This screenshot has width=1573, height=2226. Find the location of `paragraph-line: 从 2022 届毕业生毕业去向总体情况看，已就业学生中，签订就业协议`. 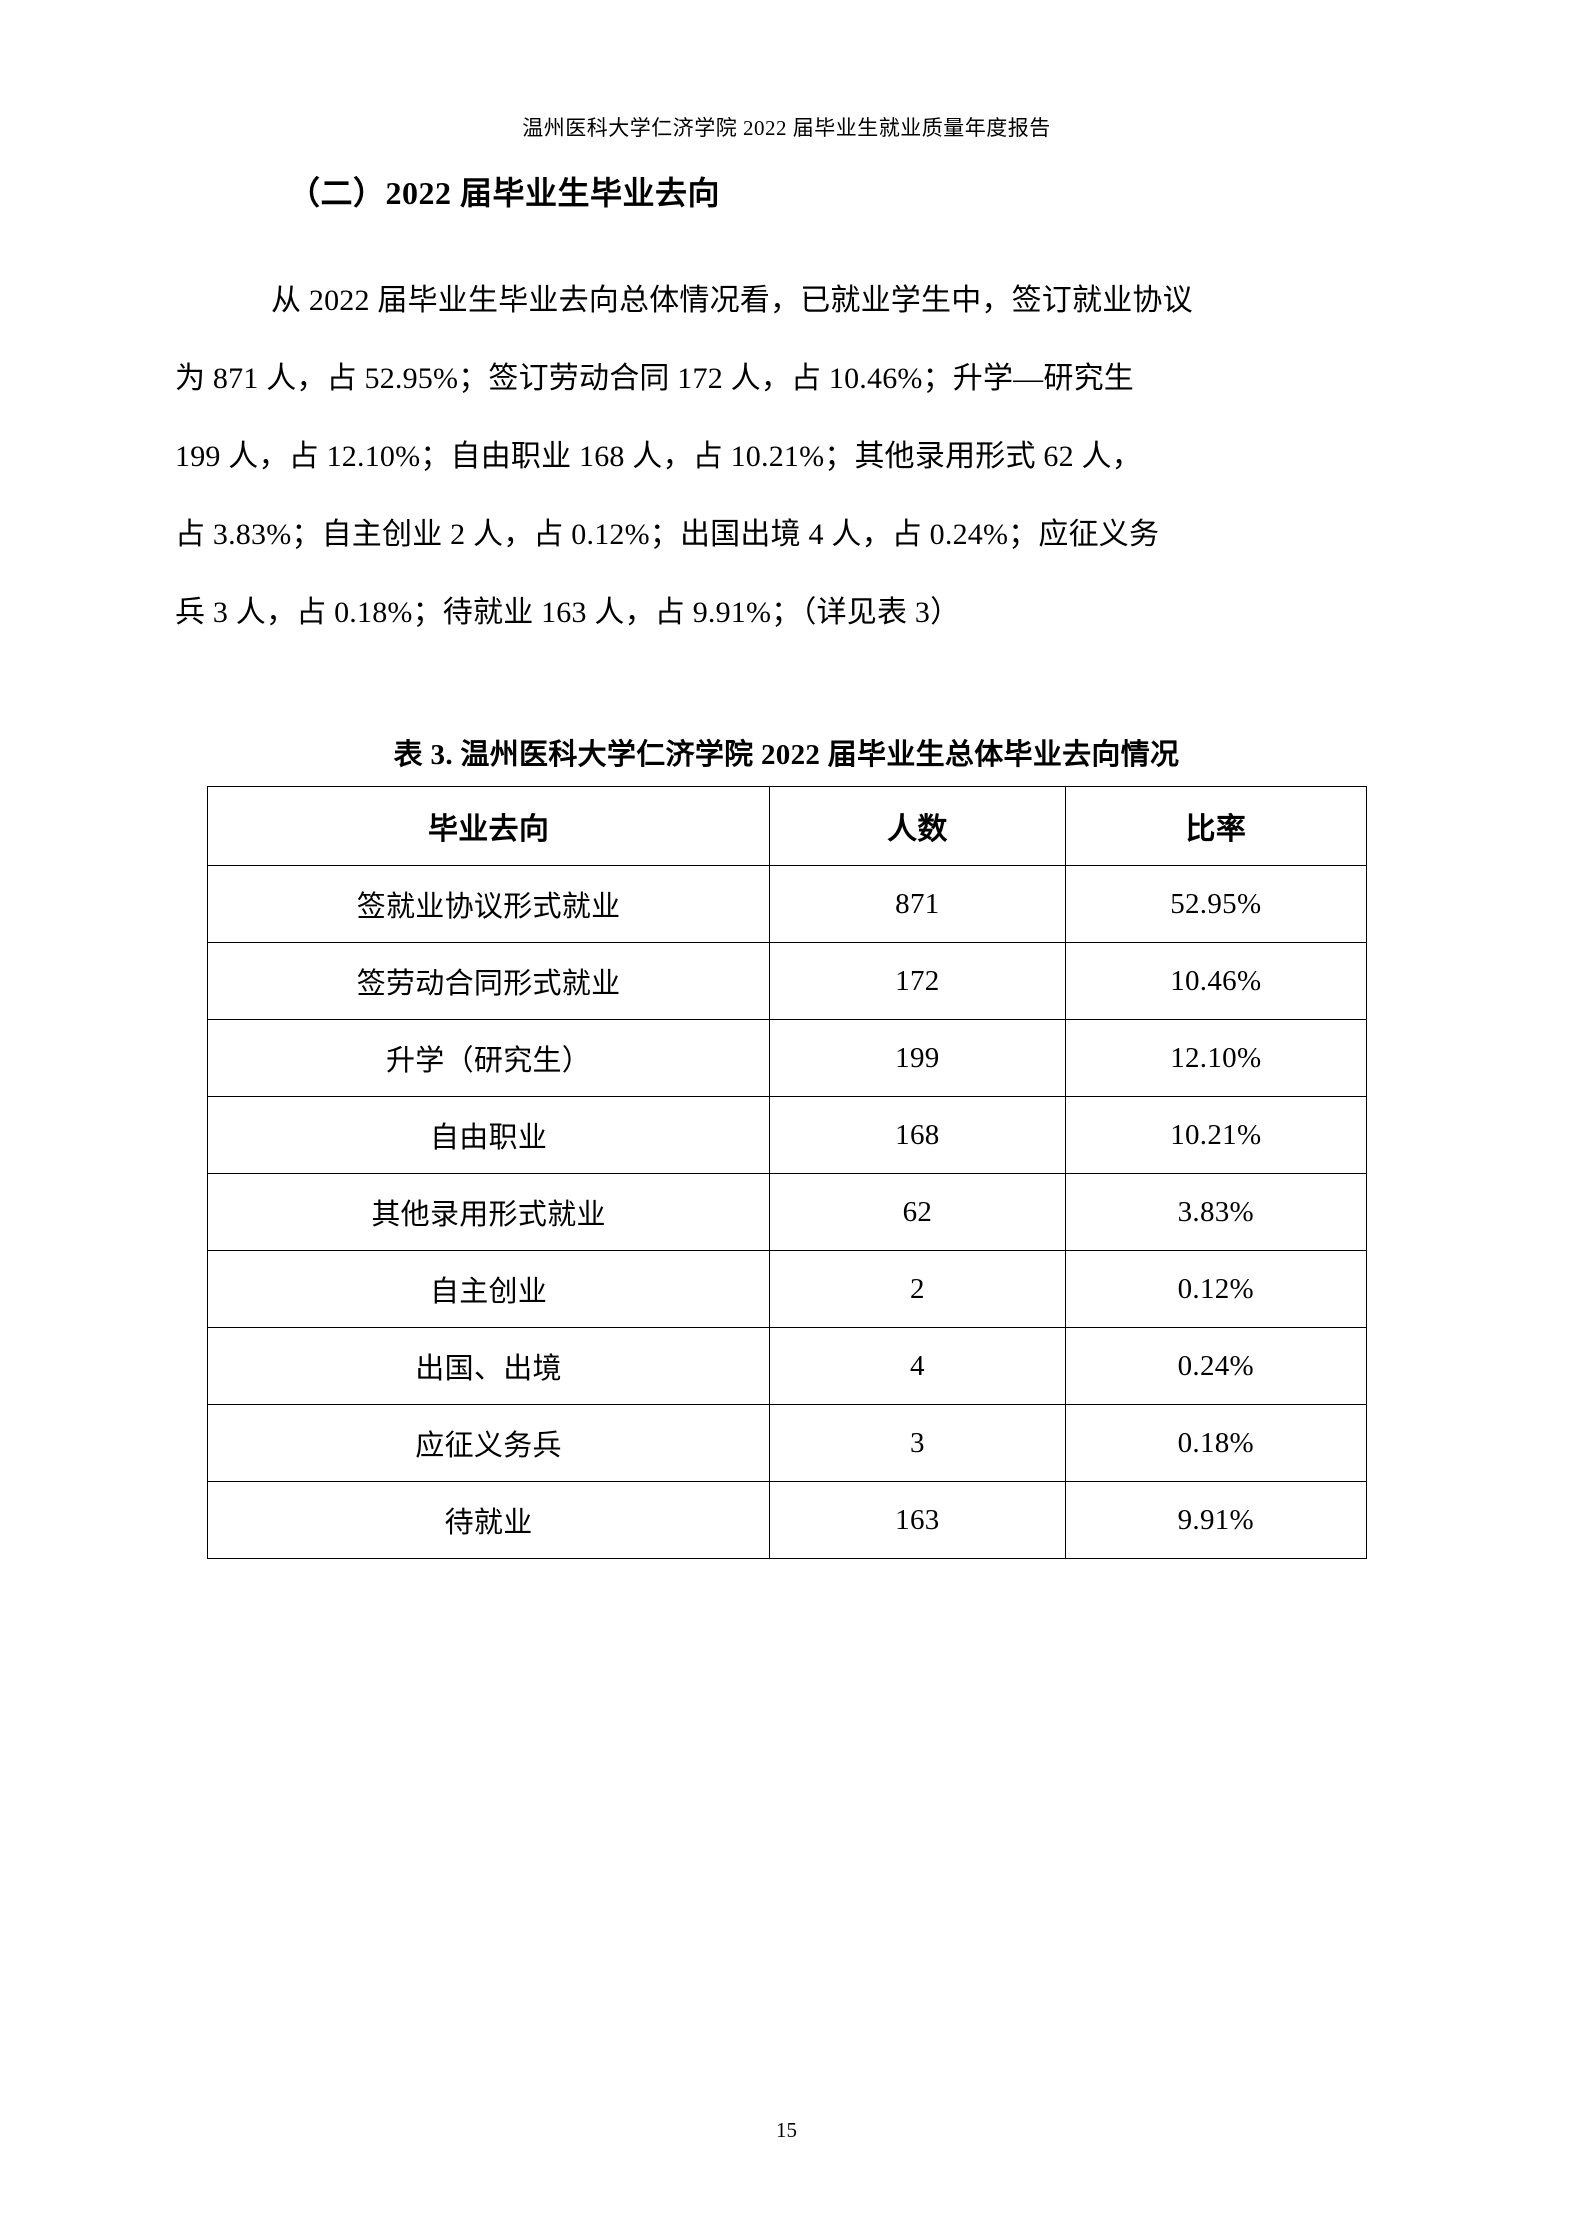

paragraph-line: 从 2022 届毕业生毕业去向总体情况看，已就业学生中，签订就业协议 is located at coordinates (732, 300).